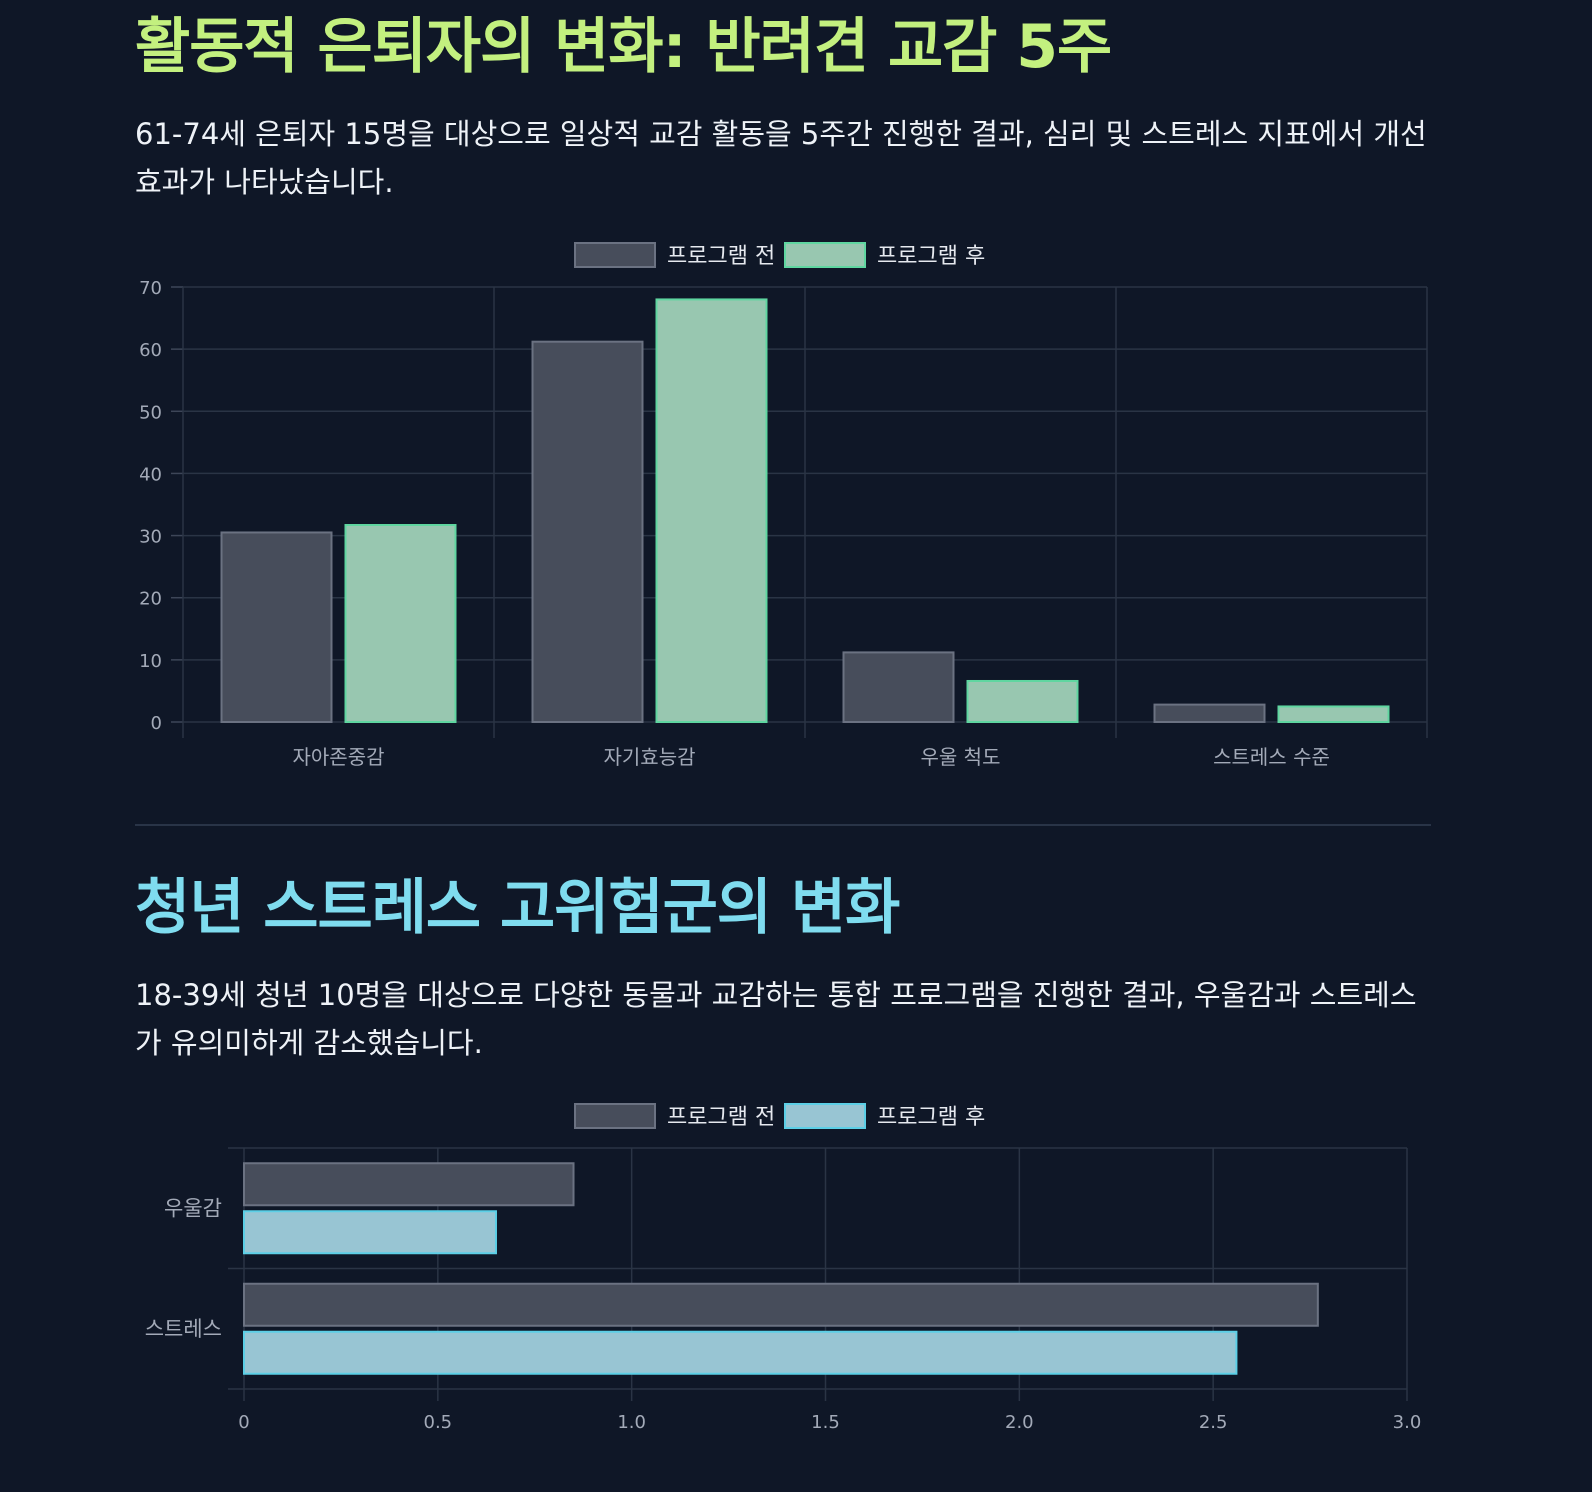  Describe the element at coordinates (150, 474) in the screenshot. I see `y-tick-label: 40` at that location.